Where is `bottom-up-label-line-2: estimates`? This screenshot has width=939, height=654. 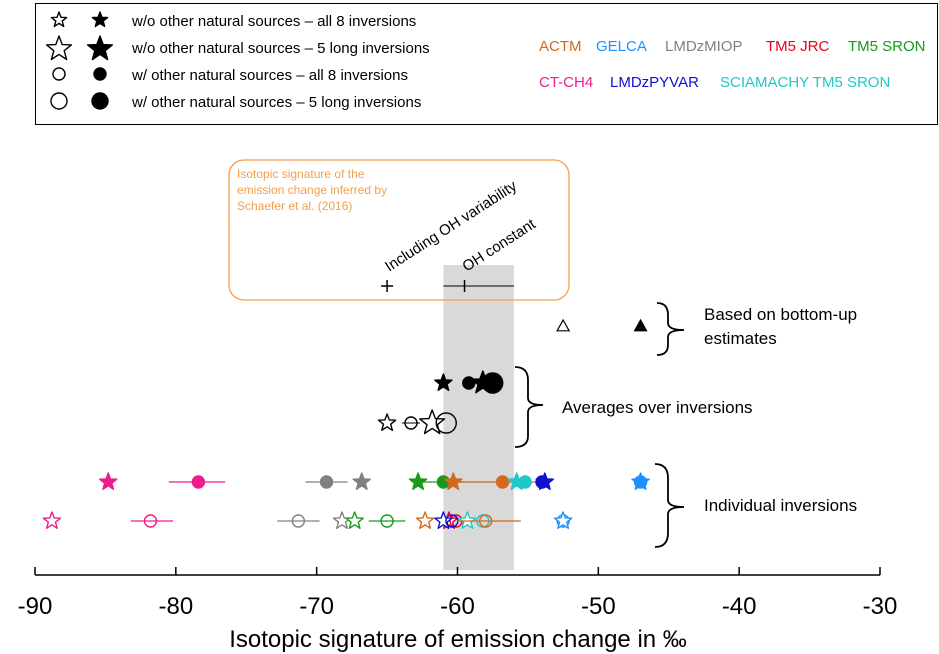
bottom-up-label-line-2: estimates is located at coordinates (740, 338).